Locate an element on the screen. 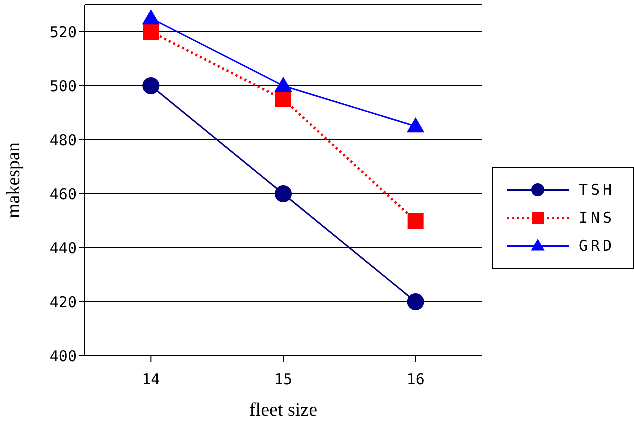 This screenshot has width=634, height=436. legend-label: INS is located at coordinates (597, 218).